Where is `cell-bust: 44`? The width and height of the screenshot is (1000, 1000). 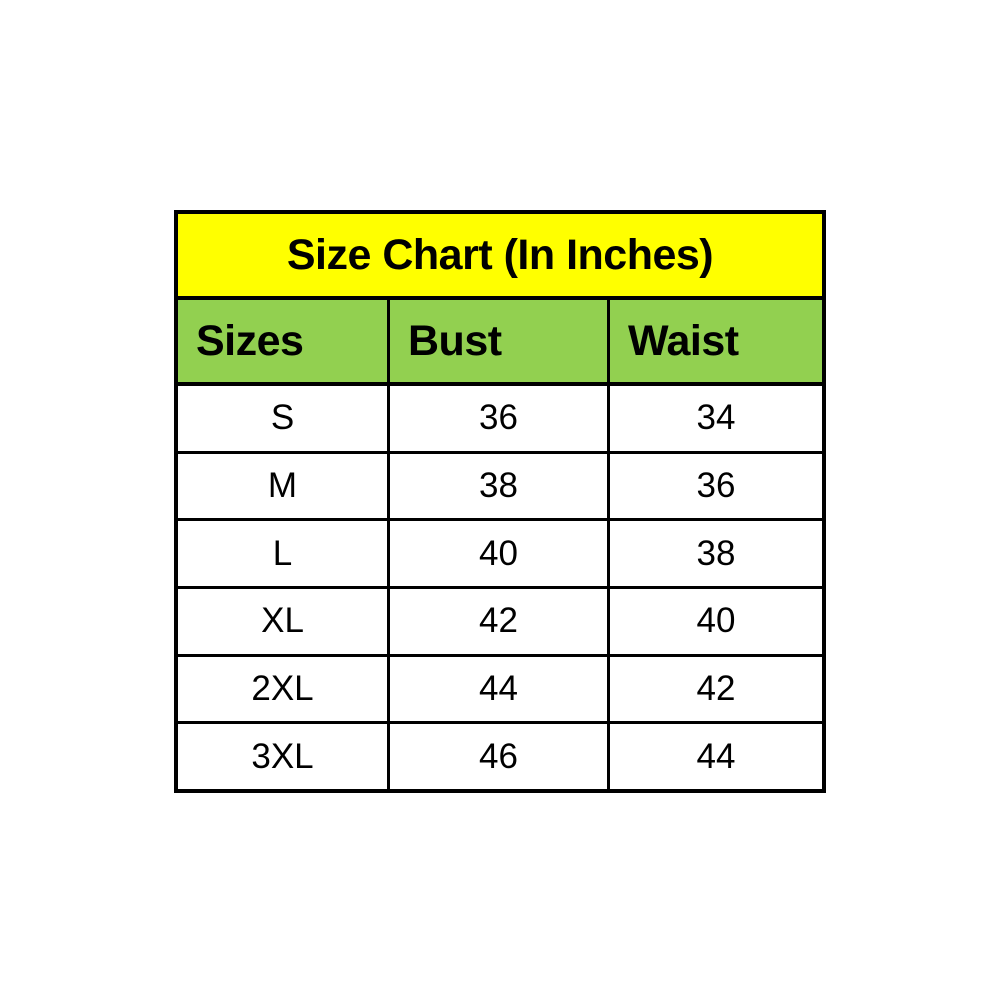
cell-bust: 44 is located at coordinates (500, 689).